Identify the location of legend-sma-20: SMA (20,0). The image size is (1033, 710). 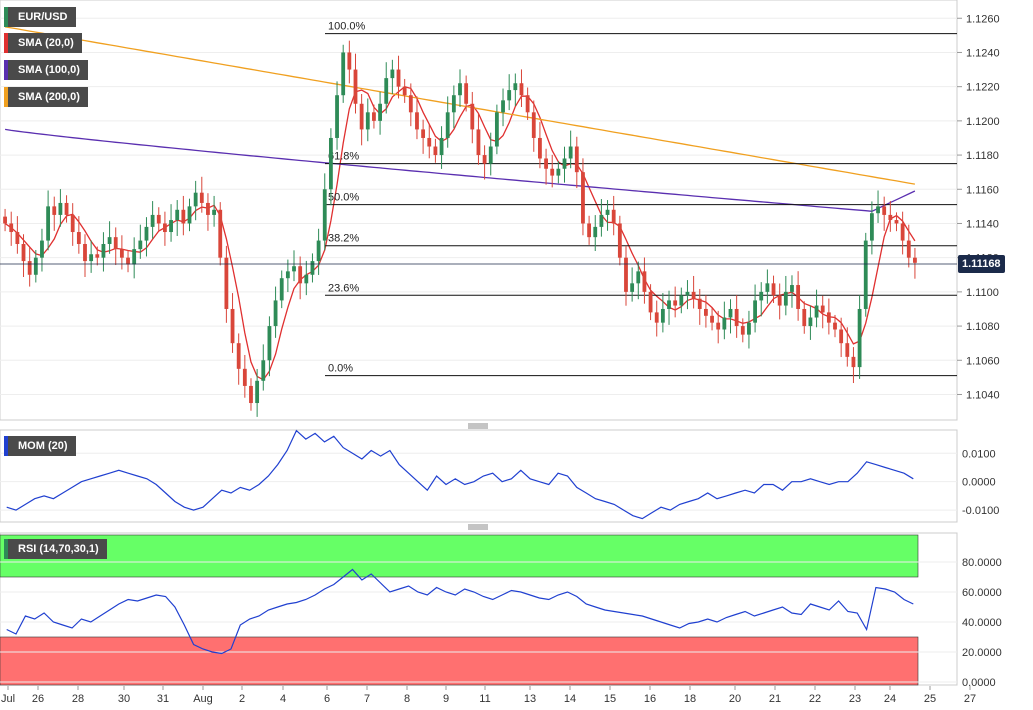
(43, 43).